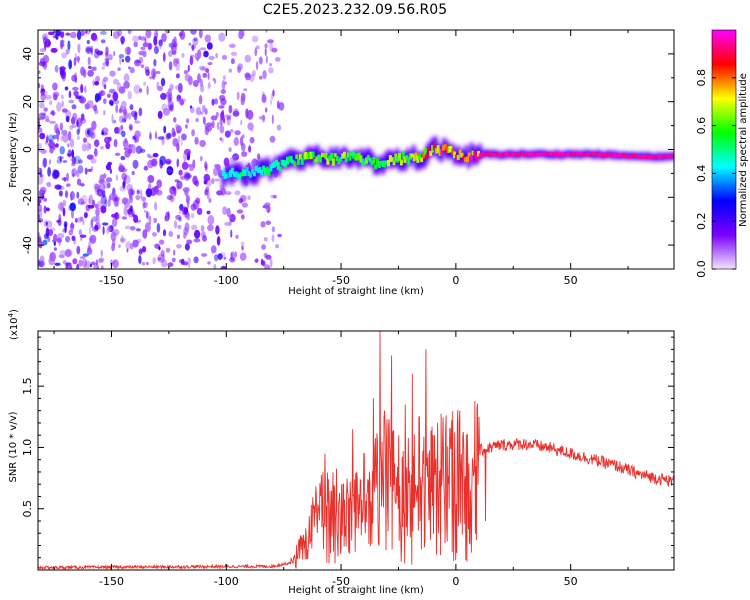 This screenshot has height=600, width=750. Describe the element at coordinates (724, 149) in the screenshot. I see `colorbar-bar` at that location.